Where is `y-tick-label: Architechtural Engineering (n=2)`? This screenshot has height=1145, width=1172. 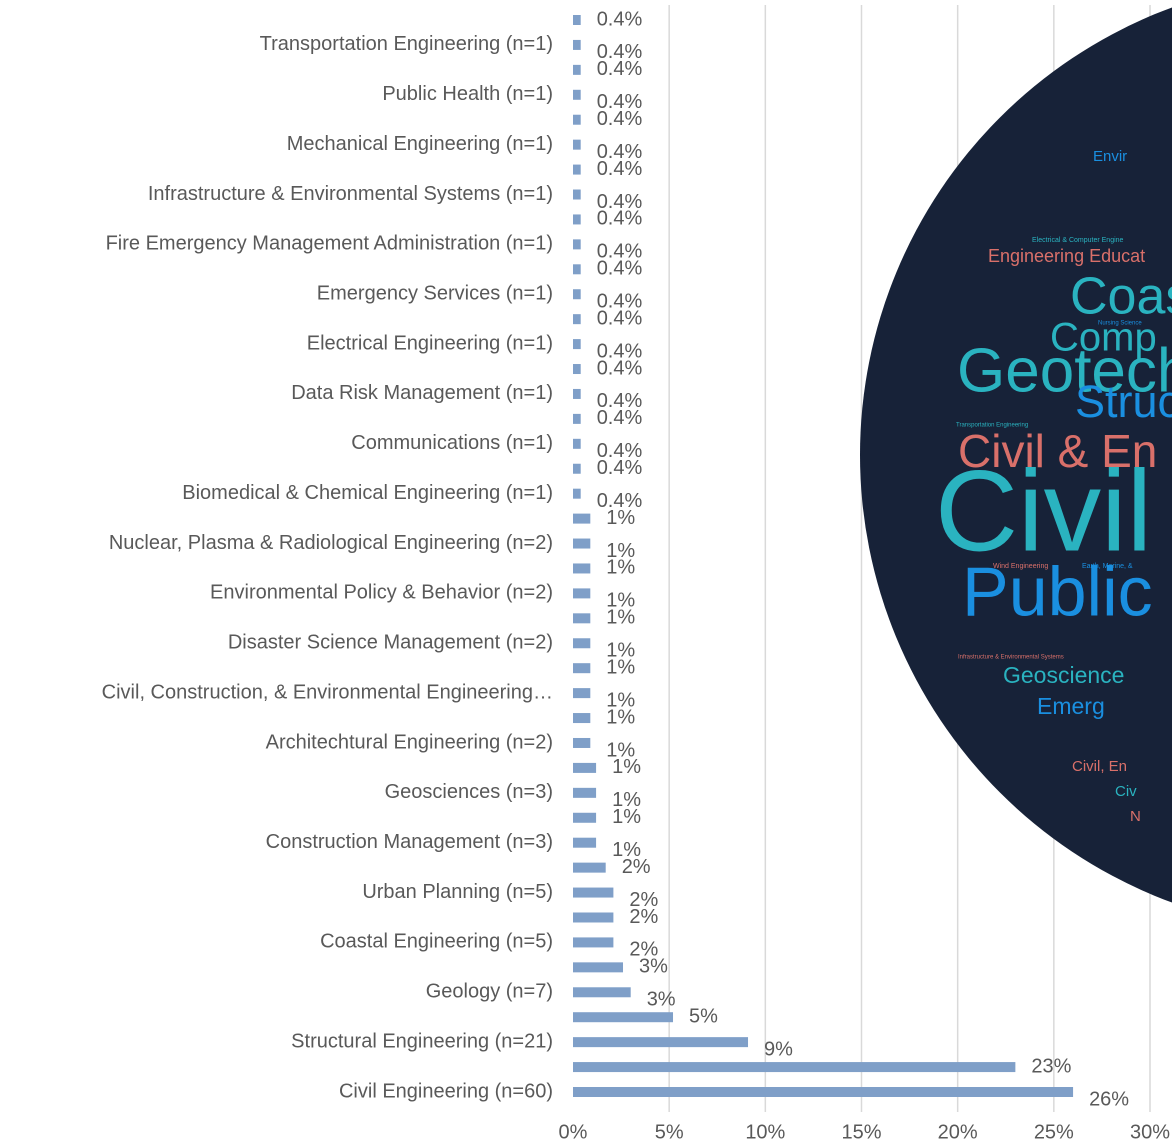
y-tick-label: Architechtural Engineering (n=2) is located at coordinates (409, 742).